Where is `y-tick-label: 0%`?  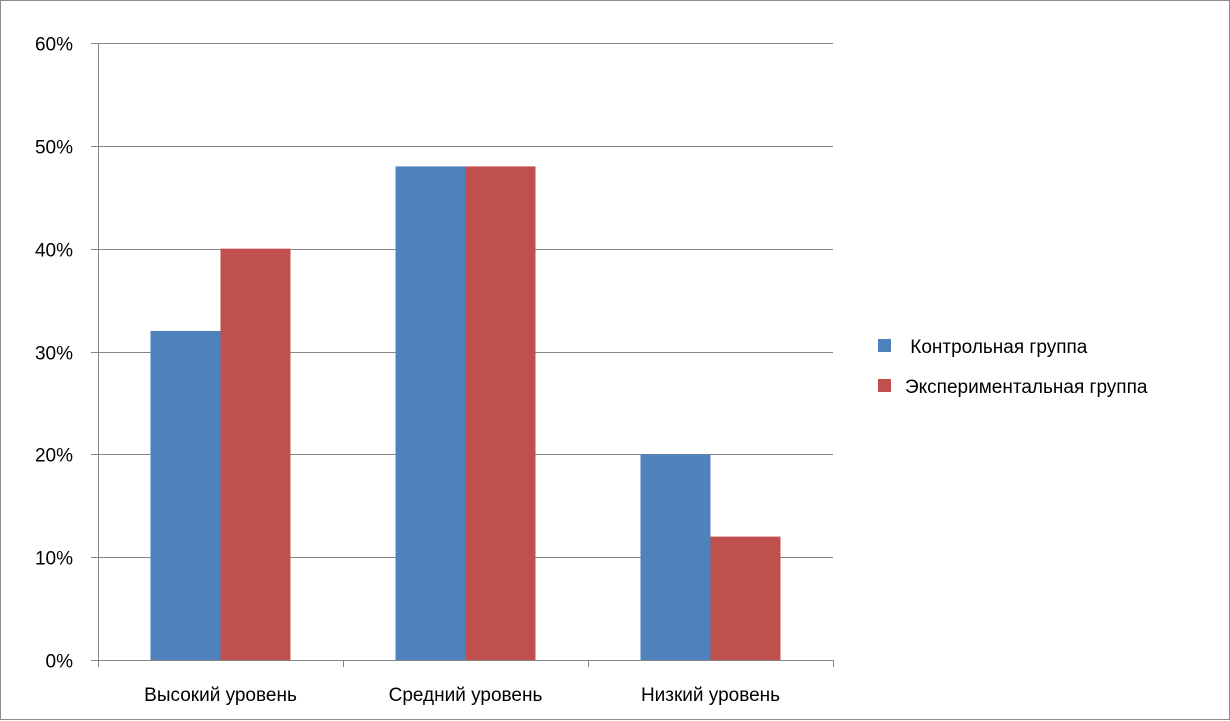
y-tick-label: 0% is located at coordinates (60, 662).